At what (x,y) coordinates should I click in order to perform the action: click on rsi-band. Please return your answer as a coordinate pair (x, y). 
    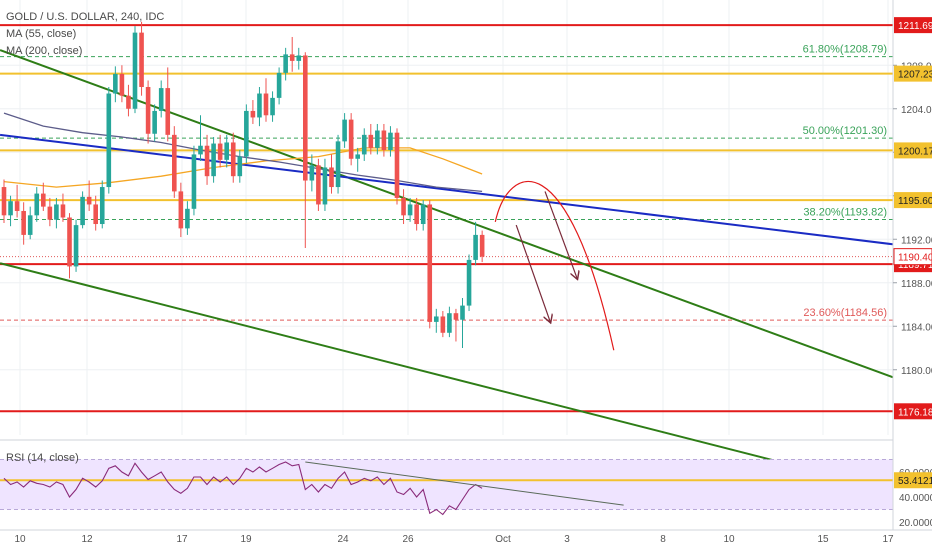
    Looking at the image, I should click on (446, 484).